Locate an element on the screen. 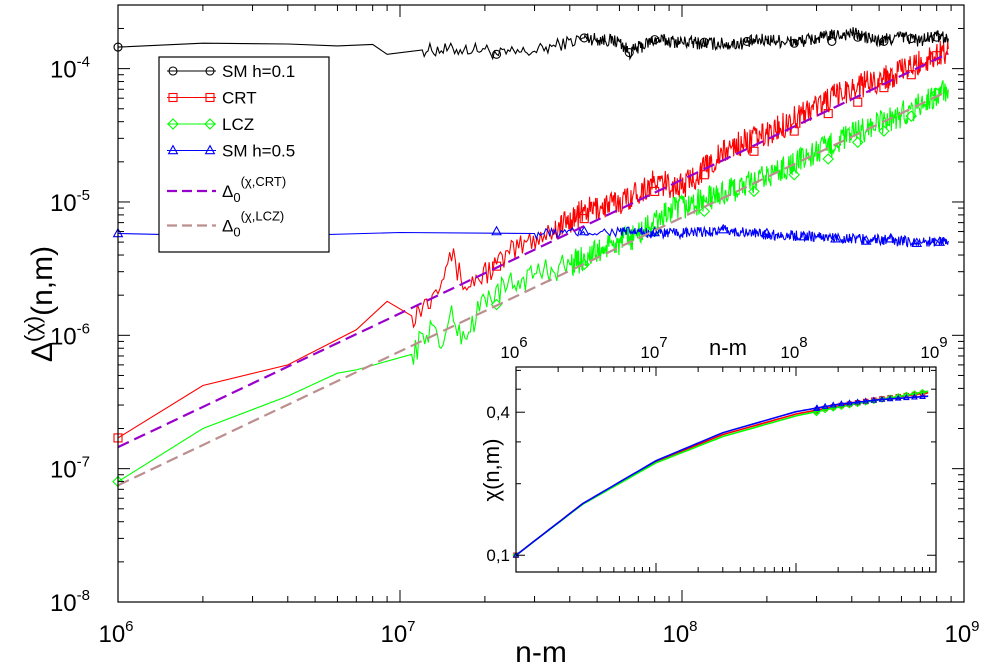  inset-series-lines is located at coordinates (720, 473).